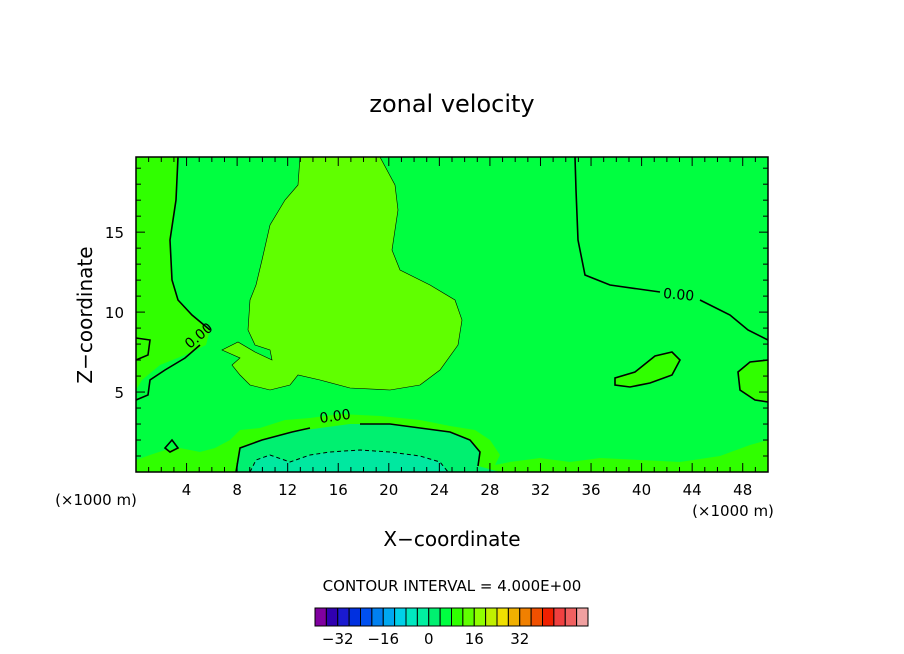 This screenshot has height=654, width=904. What do you see at coordinates (85, 314) in the screenshot?
I see `y-axis-label: Z−coordinate` at bounding box center [85, 314].